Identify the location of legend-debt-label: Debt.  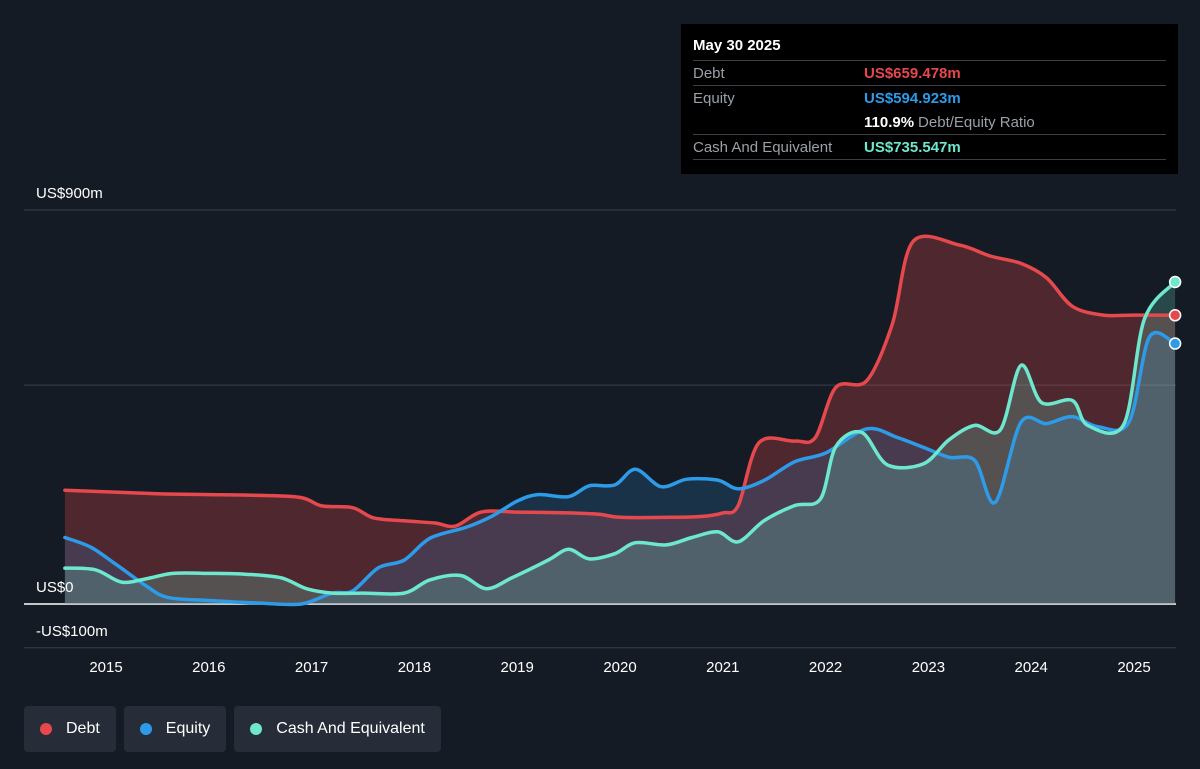
(83, 728).